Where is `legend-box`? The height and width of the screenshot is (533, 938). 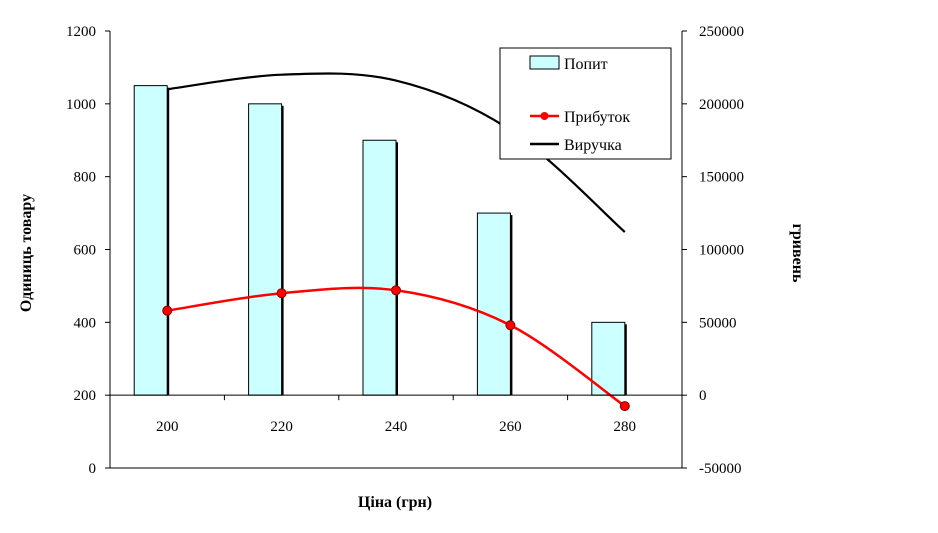 legend-box is located at coordinates (585, 103).